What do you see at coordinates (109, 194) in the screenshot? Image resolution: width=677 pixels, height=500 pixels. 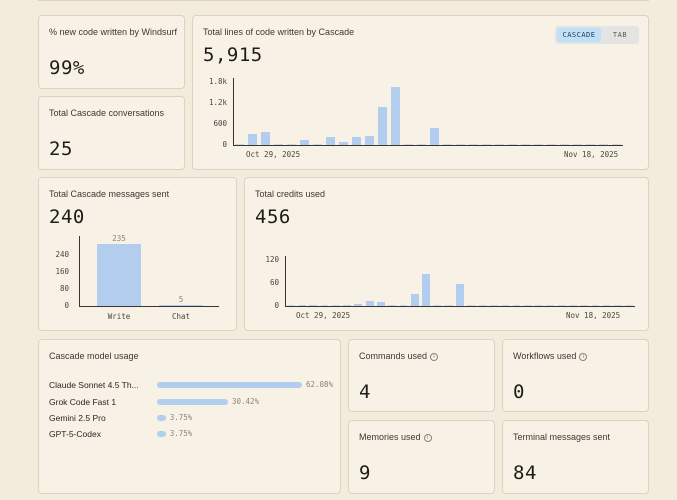 I see `messages-title: Total Cascade messages sent` at bounding box center [109, 194].